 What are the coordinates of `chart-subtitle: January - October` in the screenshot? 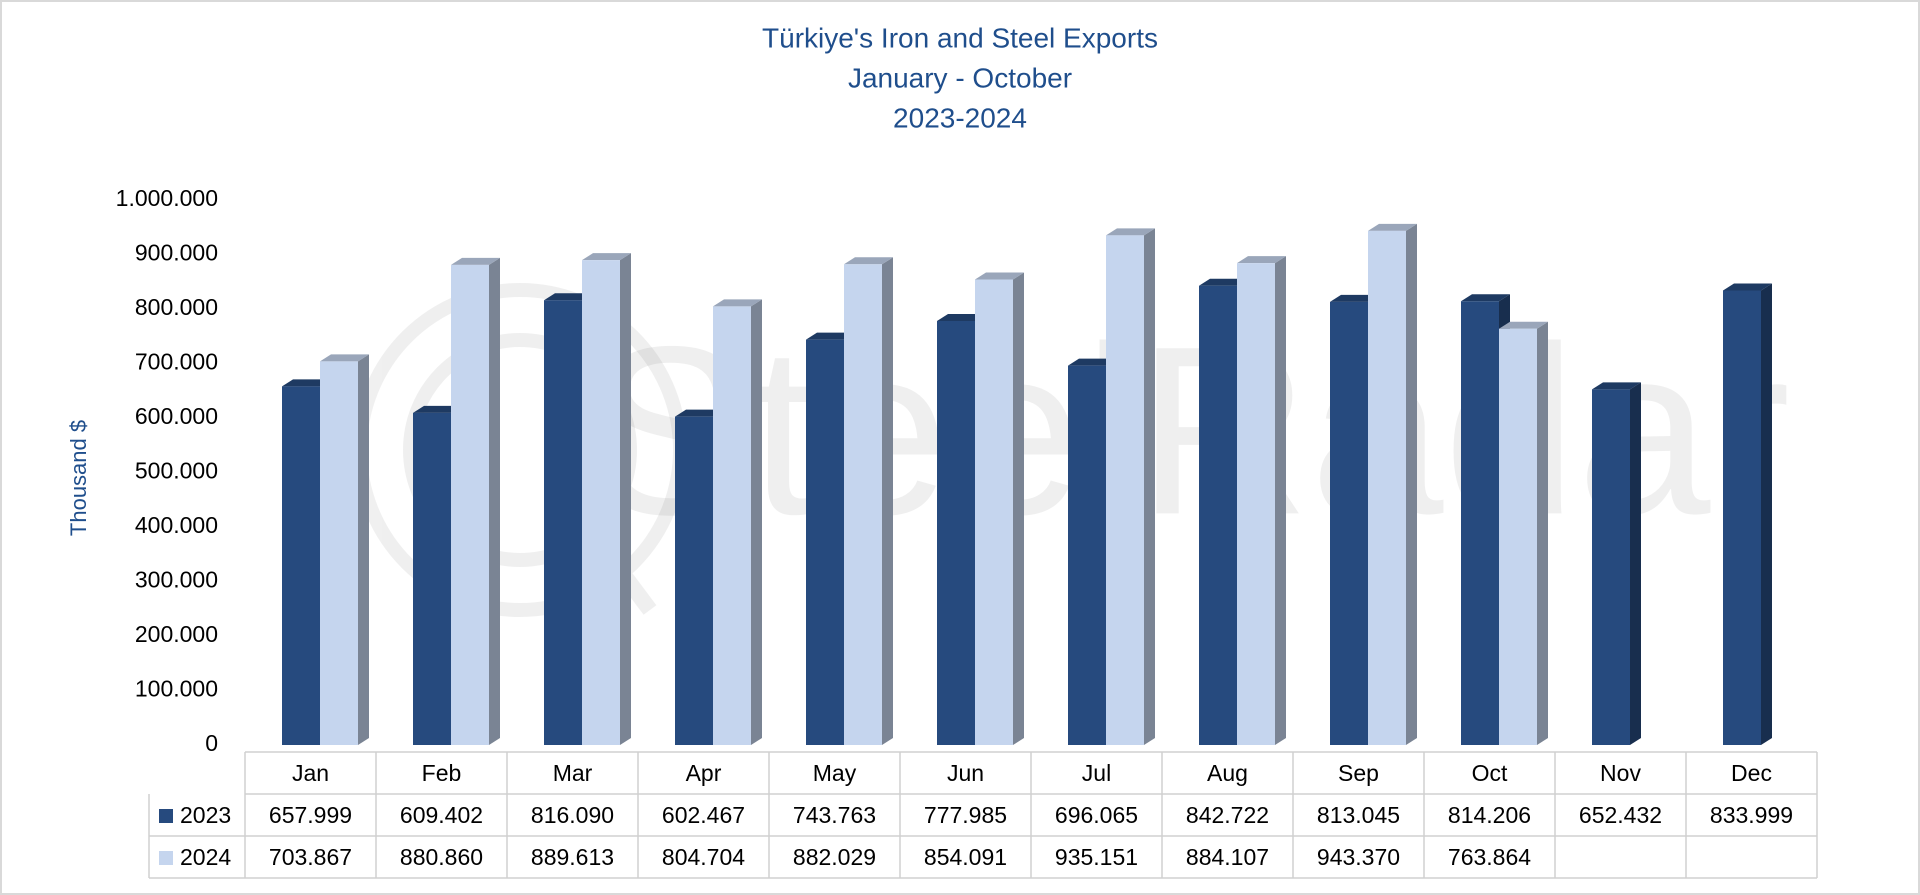 It's located at (960, 77).